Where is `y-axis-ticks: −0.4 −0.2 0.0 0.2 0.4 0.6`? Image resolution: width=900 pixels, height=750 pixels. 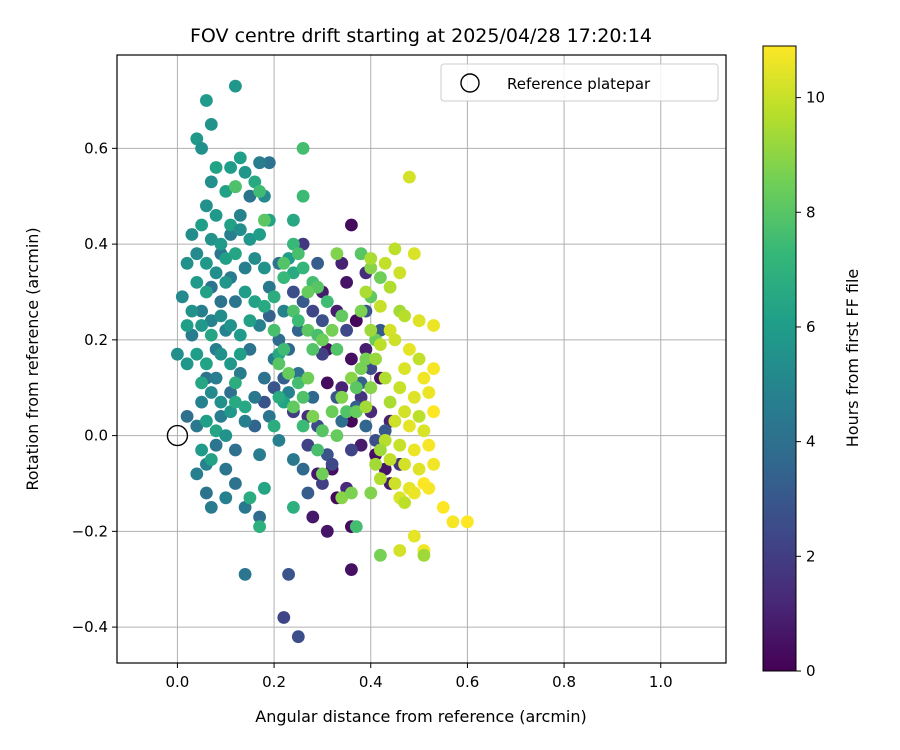
y-axis-ticks: −0.4 −0.2 0.0 0.2 0.4 0.6 is located at coordinates (94, 387).